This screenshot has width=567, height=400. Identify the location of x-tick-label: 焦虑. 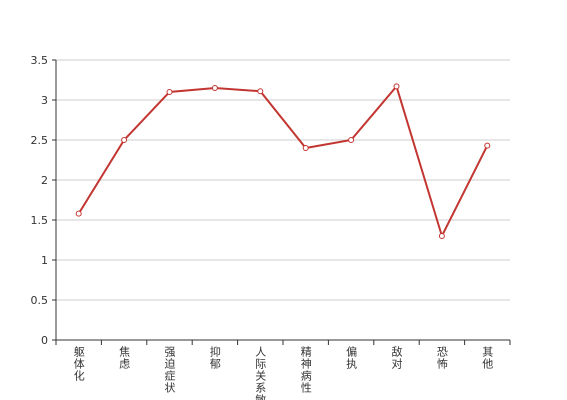
(124, 358).